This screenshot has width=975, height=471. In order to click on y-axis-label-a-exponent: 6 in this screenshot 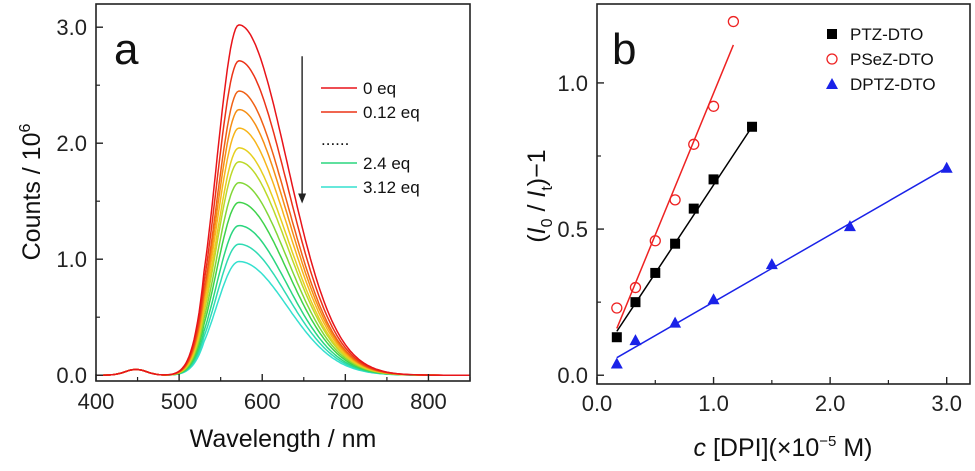, I will do `click(25, 128)`.